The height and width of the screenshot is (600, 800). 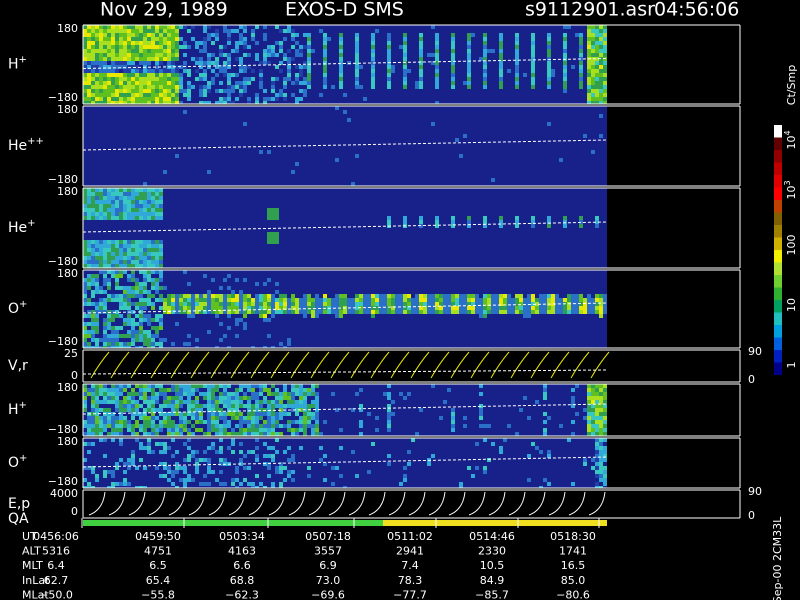 What do you see at coordinates (755, 491) in the screenshot?
I see `right-top-label: 90` at bounding box center [755, 491].